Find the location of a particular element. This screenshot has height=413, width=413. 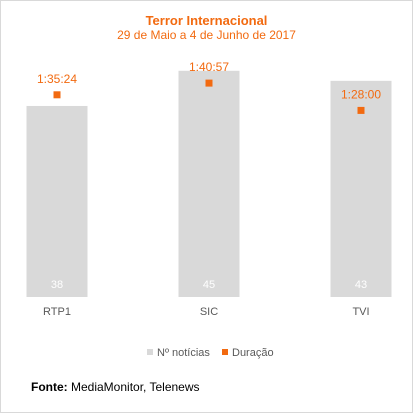

legend-label-duracao: Duração is located at coordinates (253, 353).